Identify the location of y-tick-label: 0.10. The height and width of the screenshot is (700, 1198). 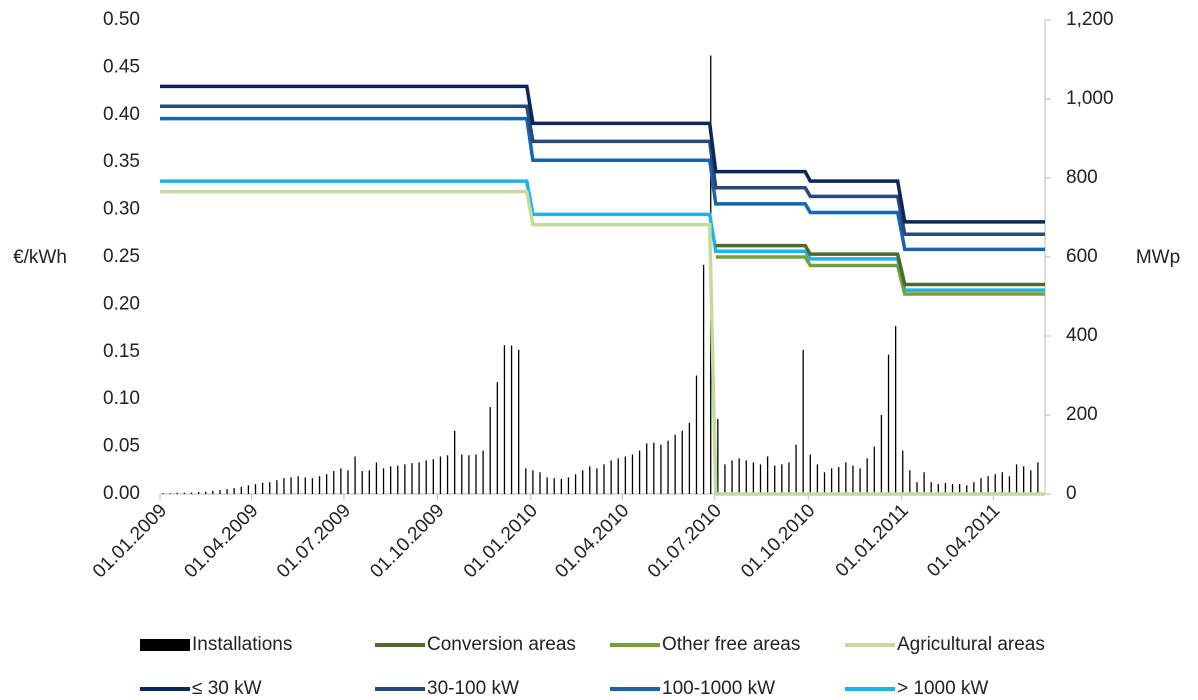
(121, 398).